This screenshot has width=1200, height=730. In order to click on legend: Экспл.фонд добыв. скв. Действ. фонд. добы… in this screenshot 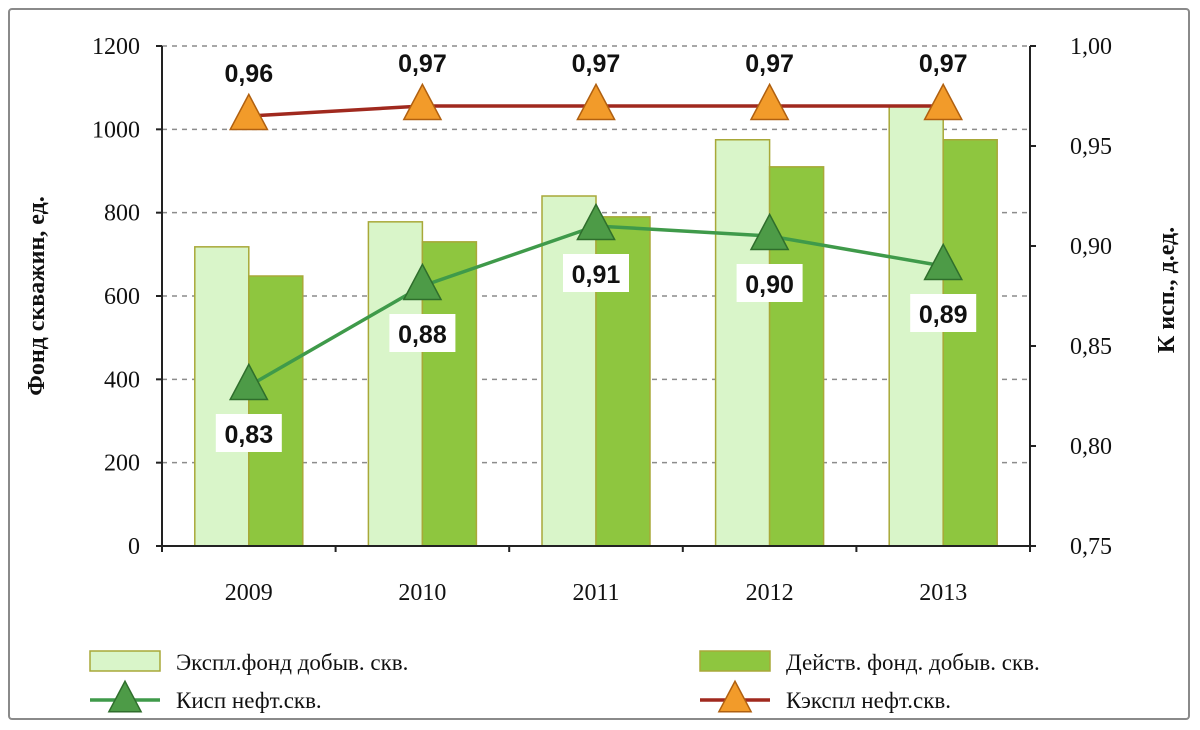, I will do `click(564, 681)`.